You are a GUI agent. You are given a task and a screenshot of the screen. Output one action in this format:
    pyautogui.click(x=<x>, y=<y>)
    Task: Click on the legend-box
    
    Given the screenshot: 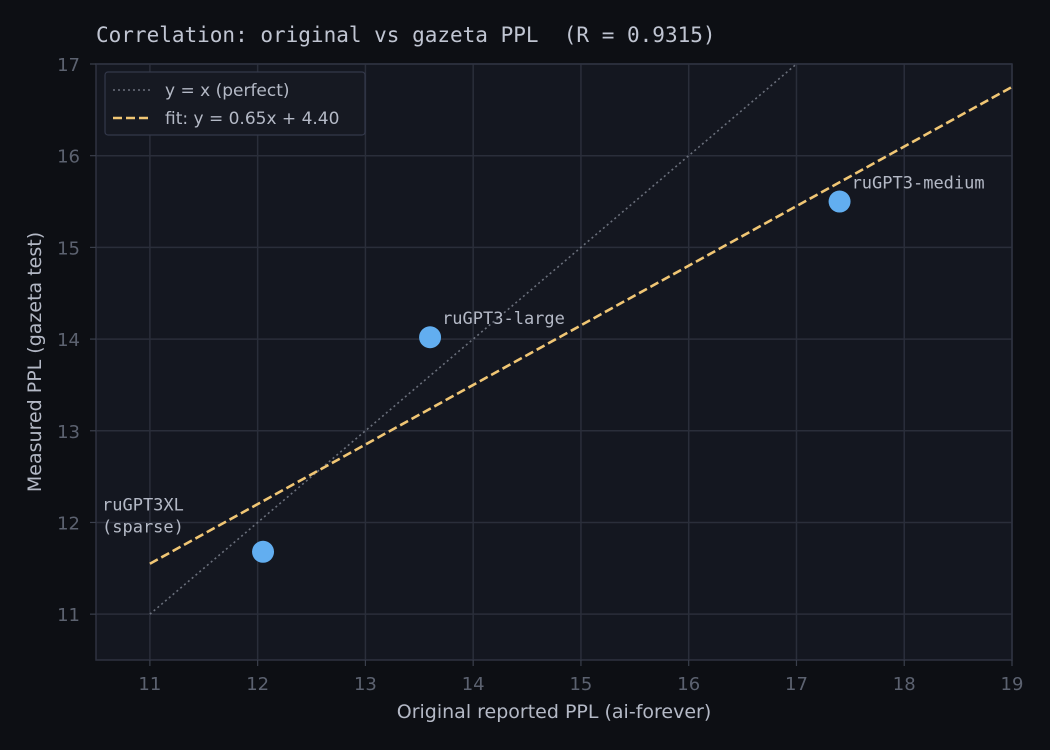 What is the action you would take?
    pyautogui.click(x=235, y=103)
    